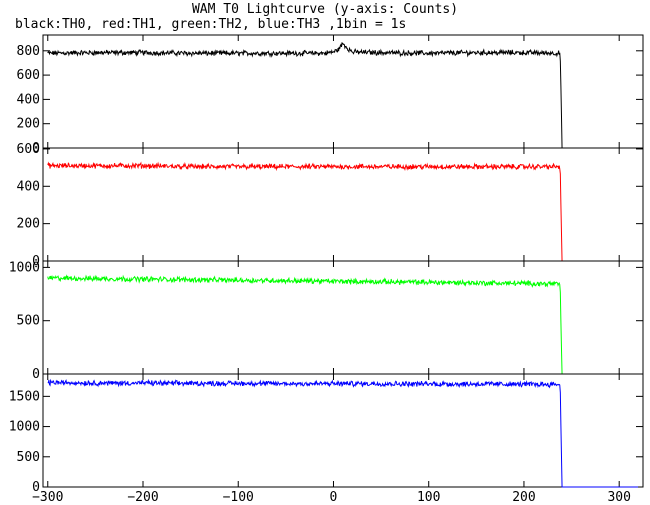 The image size is (650, 505). Describe the element at coordinates (28, 51) in the screenshot. I see `y-tick-label: 800` at that location.